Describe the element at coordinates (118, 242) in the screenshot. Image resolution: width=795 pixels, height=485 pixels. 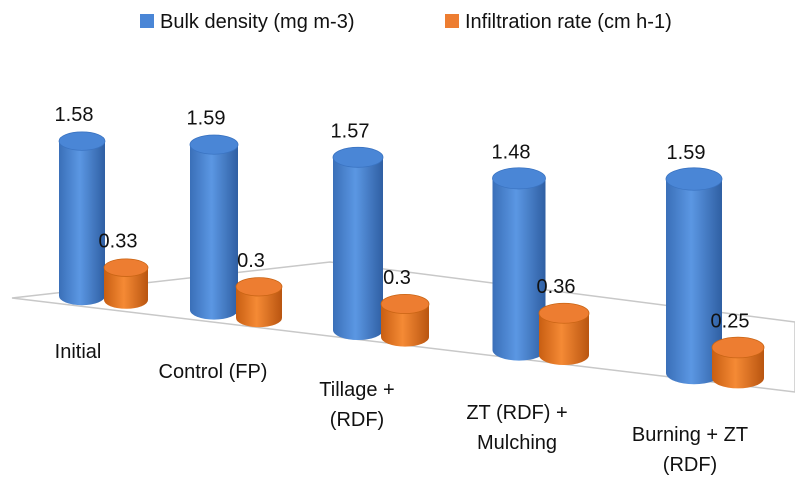
I see `data-label: 0.33` at that location.